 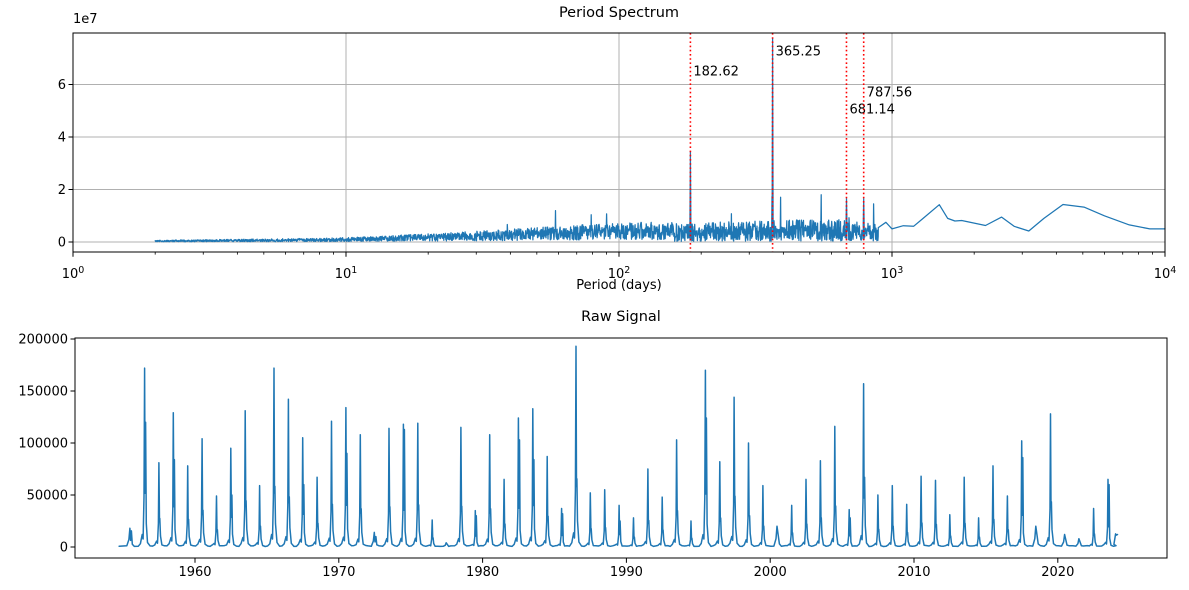 What do you see at coordinates (770, 572) in the screenshot?
I see `x-tick-label: 2000` at bounding box center [770, 572].